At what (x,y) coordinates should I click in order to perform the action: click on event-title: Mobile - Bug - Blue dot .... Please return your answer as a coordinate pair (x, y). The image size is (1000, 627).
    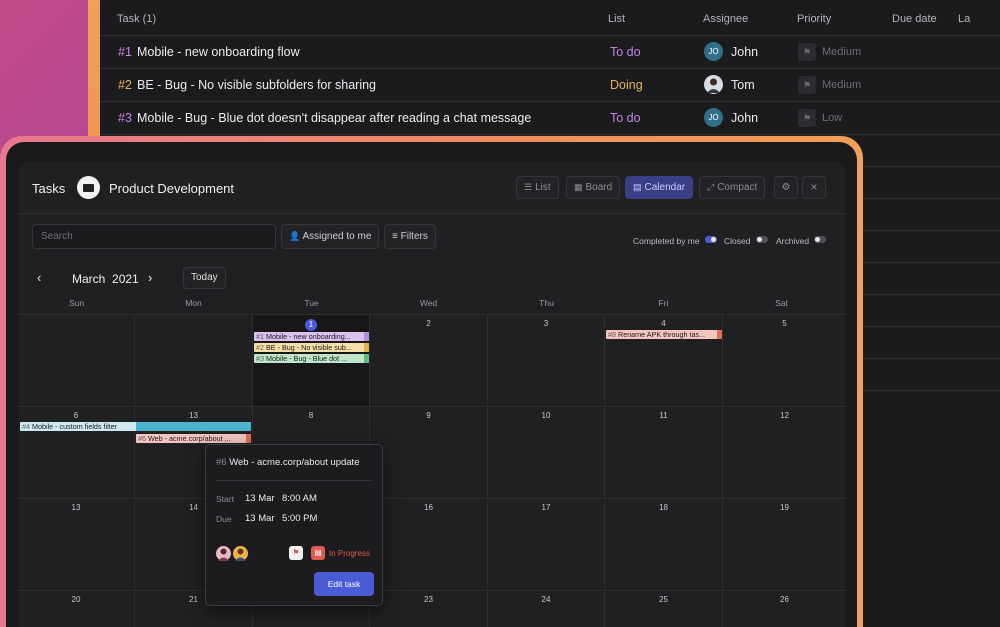
    Looking at the image, I should click on (307, 358).